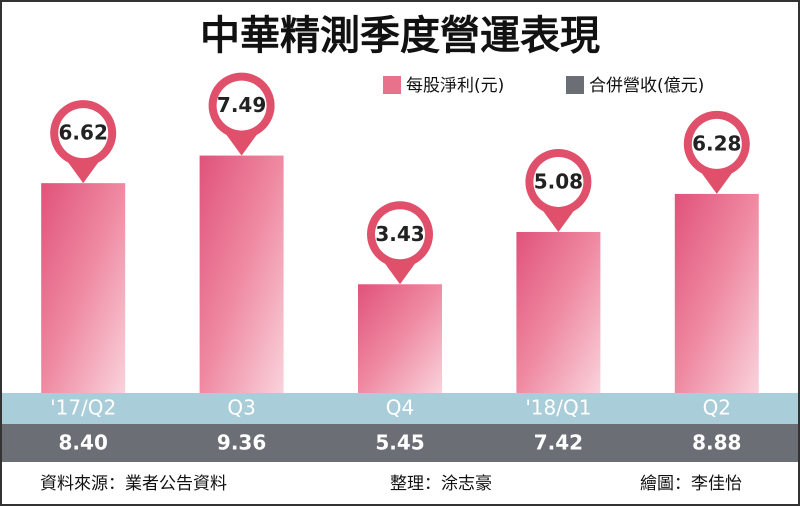  Describe the element at coordinates (455, 86) in the screenshot. I see `legend-label: 每股淨利(元)` at that location.